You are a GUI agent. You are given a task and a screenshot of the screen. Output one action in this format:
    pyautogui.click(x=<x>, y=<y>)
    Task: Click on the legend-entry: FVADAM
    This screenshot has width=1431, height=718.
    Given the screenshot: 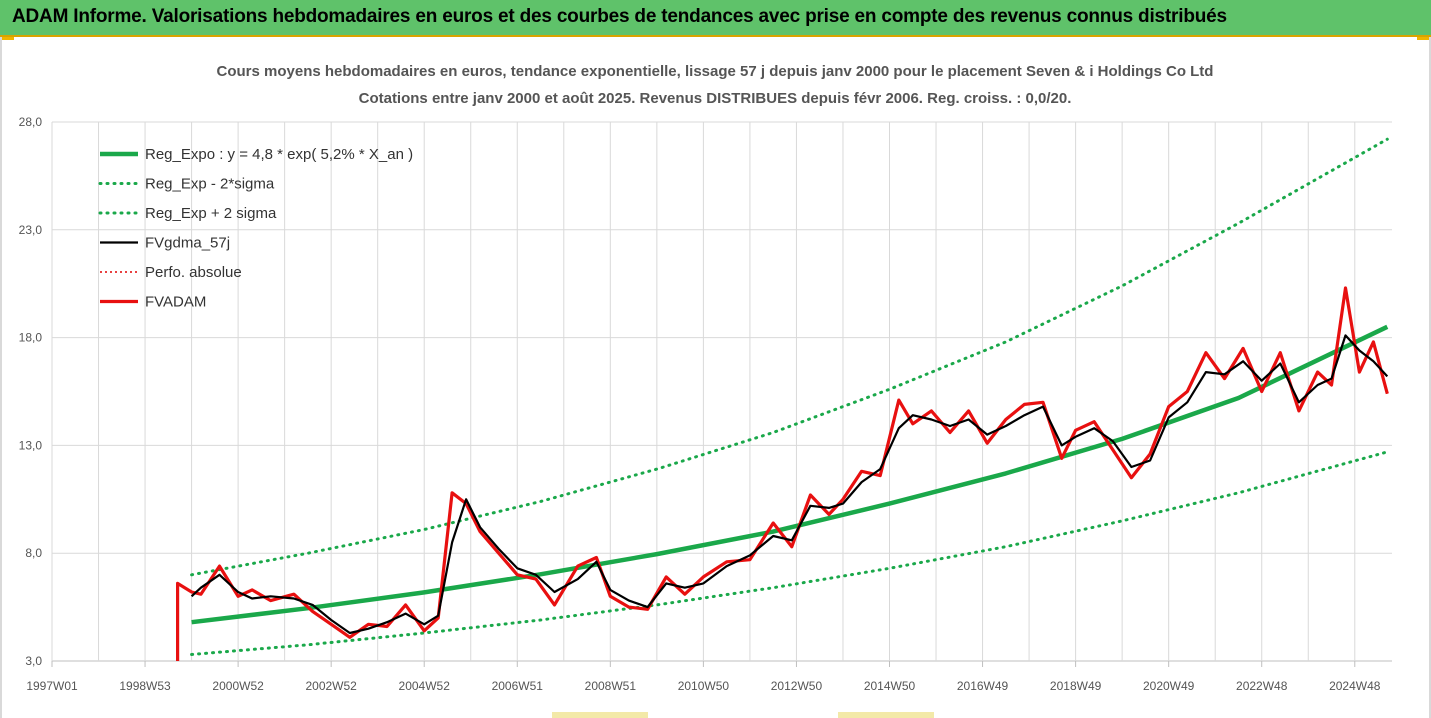 What is the action you would take?
    pyautogui.click(x=175, y=302)
    